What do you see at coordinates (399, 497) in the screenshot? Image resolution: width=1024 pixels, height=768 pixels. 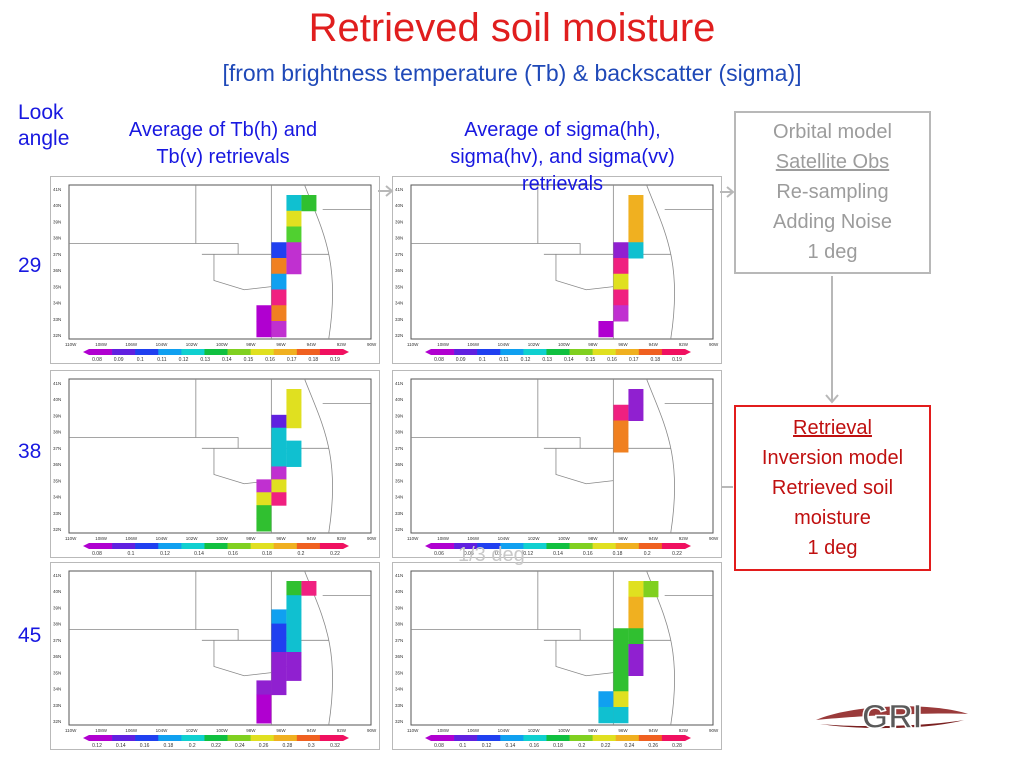 I see `lat-tick-label: 34N` at bounding box center [399, 497].